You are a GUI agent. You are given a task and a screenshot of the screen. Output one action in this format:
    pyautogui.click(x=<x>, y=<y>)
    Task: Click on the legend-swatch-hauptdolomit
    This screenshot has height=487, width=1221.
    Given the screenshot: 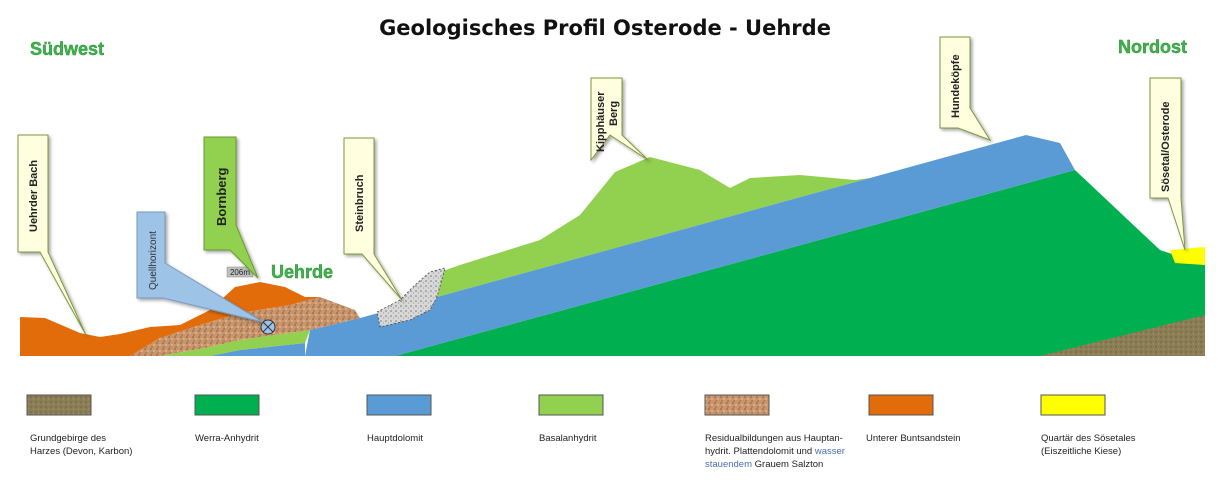 What is the action you would take?
    pyautogui.click(x=399, y=405)
    